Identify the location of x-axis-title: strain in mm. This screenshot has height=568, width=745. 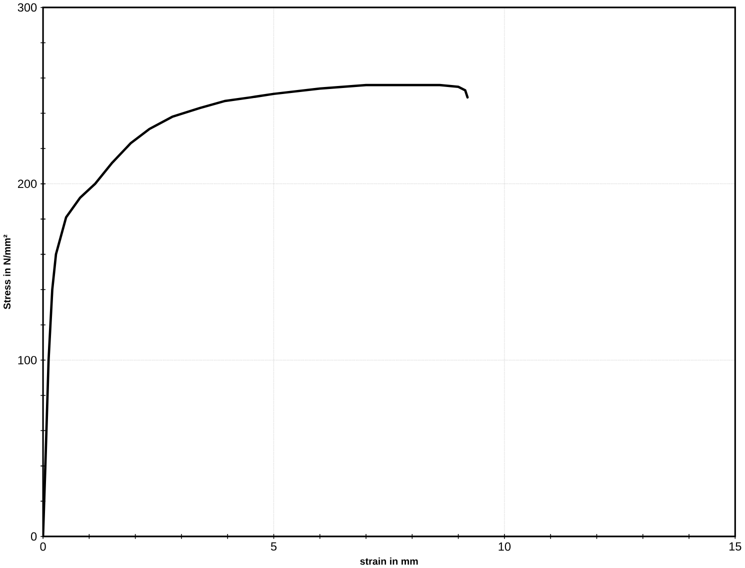
(389, 561).